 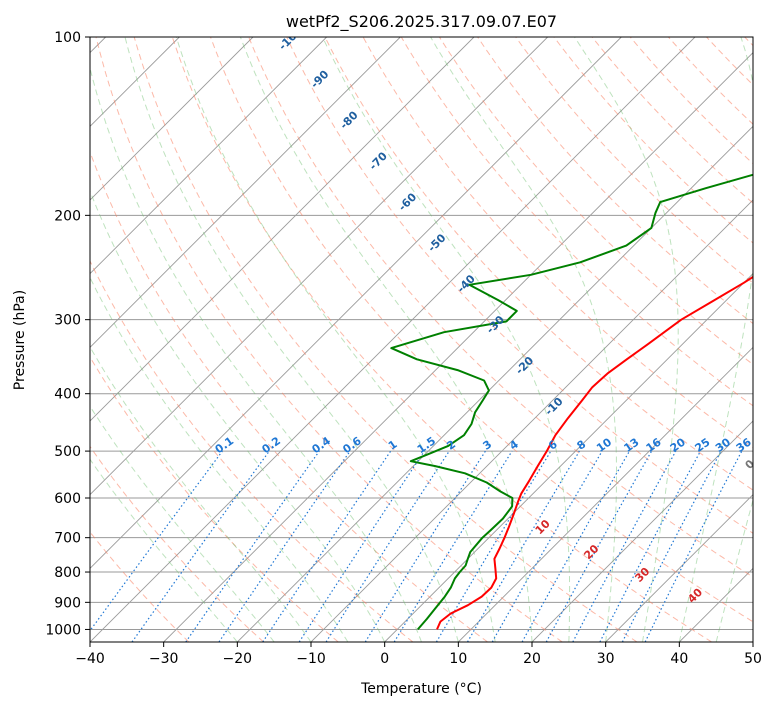 I want to click on dry-adiabat-label: 10, so click(x=543, y=527).